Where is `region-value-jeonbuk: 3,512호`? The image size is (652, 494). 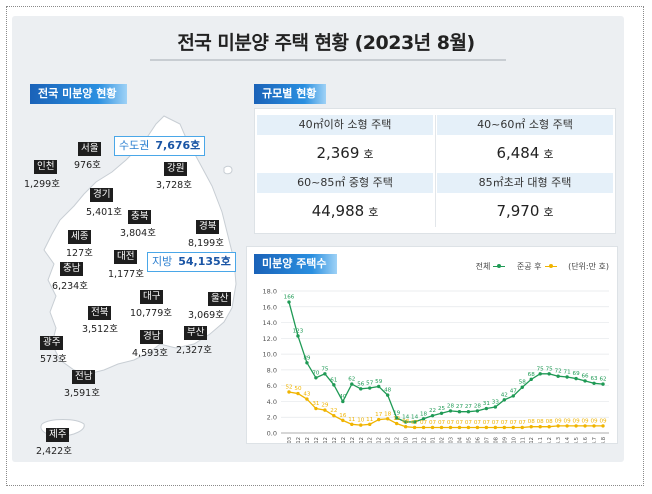
region-value-jeonbuk: 3,512호 is located at coordinates (100, 329).